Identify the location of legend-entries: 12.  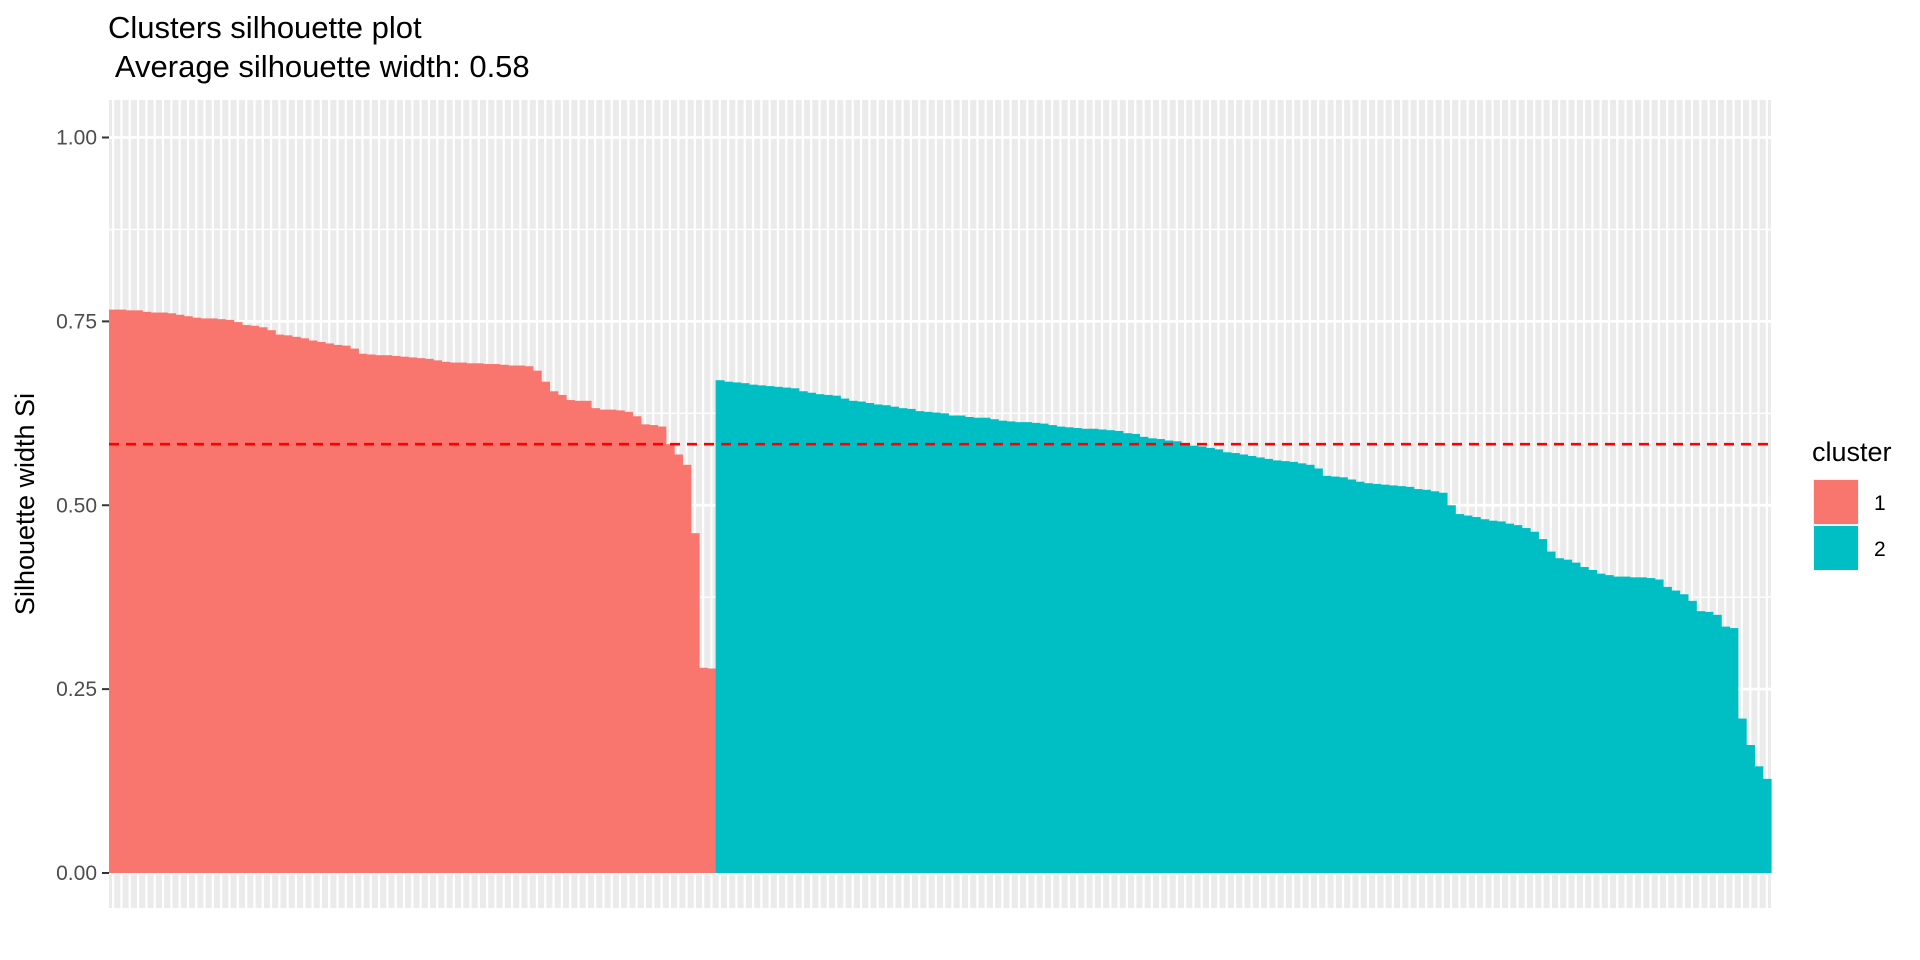
(1849, 525).